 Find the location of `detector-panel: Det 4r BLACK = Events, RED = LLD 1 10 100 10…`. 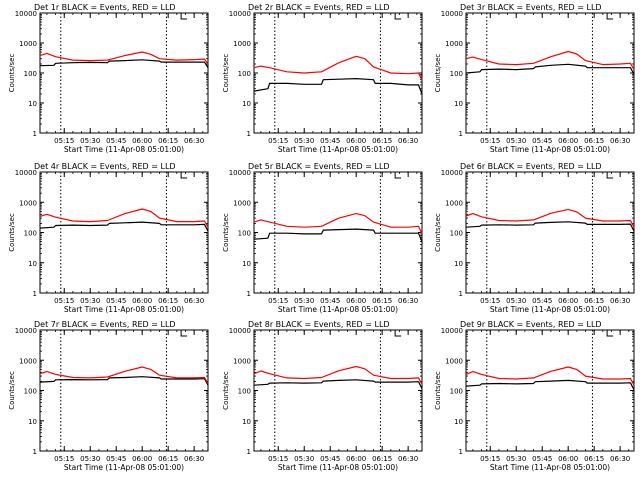

detector-panel: Det 4r BLACK = Events, RED = LLD 1 10 100 10… is located at coordinates (108, 238).